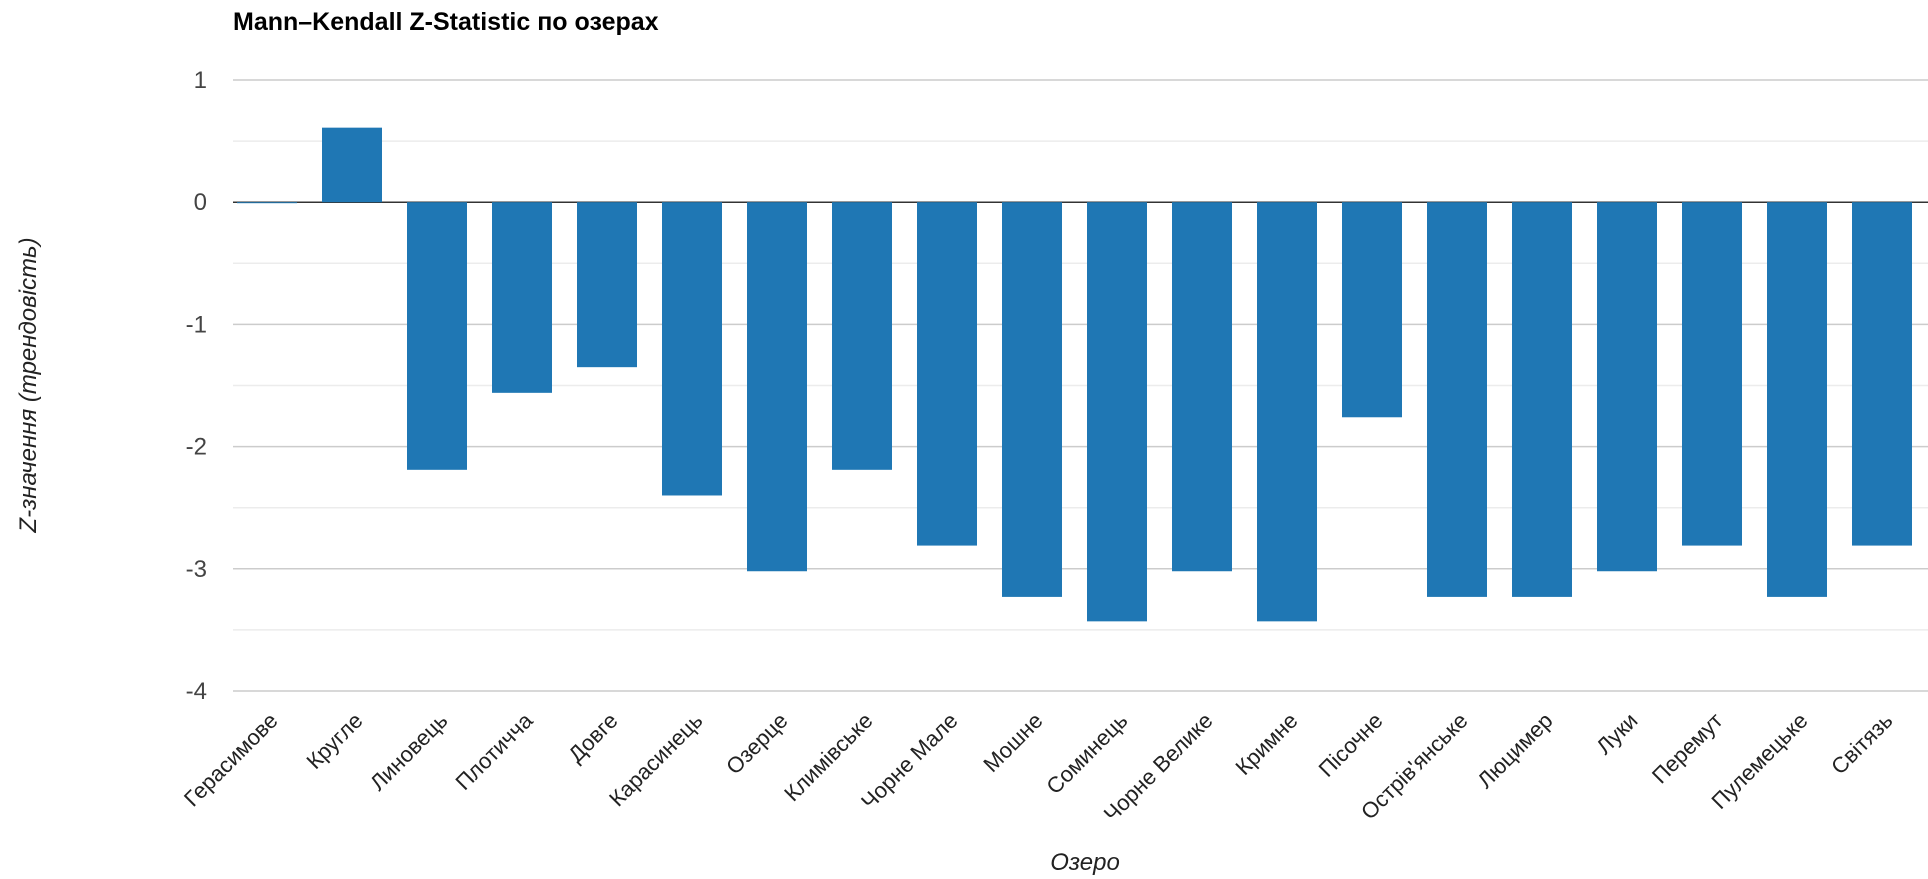  What do you see at coordinates (196, 691) in the screenshot?
I see `y-tick-label: -4` at bounding box center [196, 691].